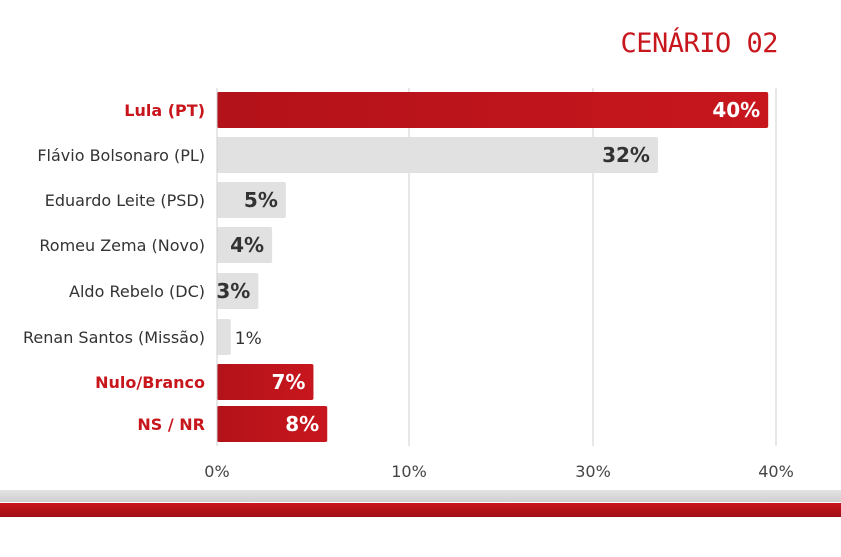  Describe the element at coordinates (125, 200) in the screenshot. I see `category-label: Eduardo Leite (PSD)` at that location.